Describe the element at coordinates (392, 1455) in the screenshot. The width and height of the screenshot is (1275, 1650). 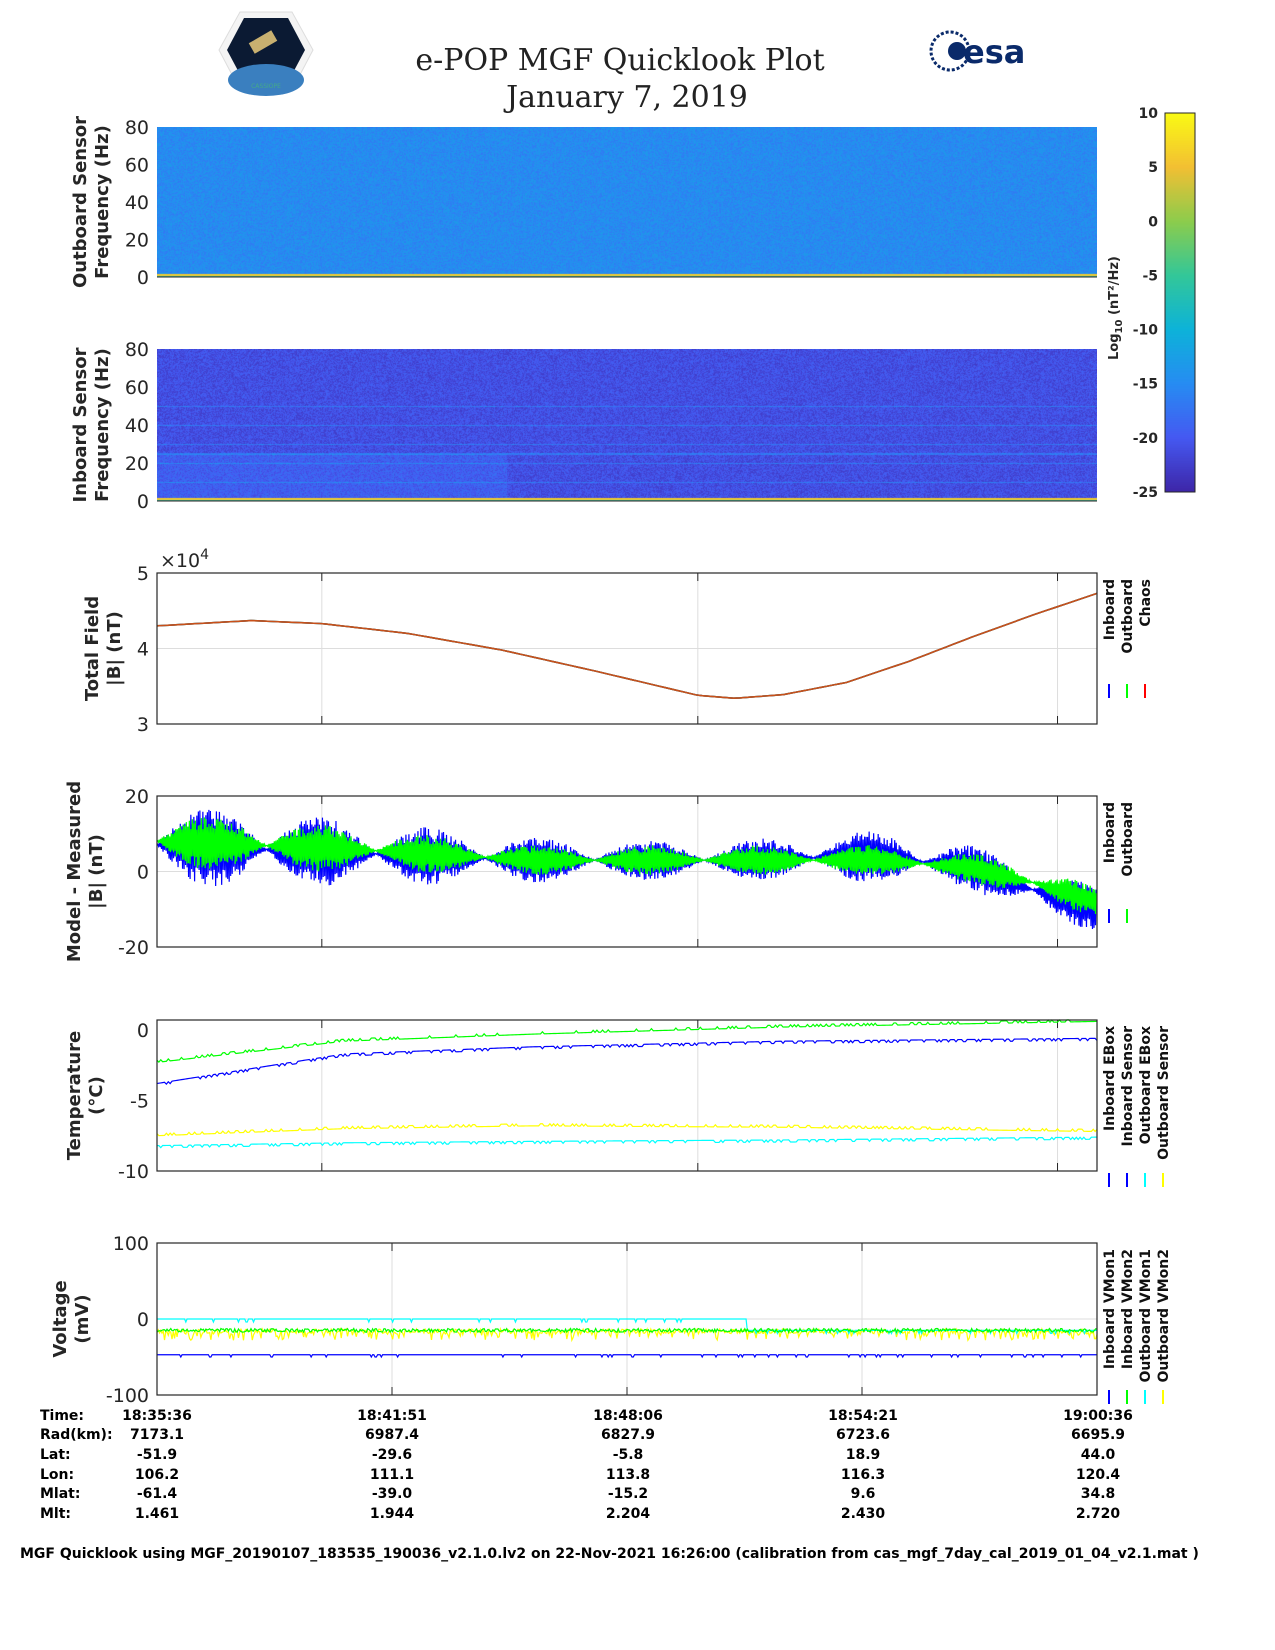
I see `table-cell: -29.6` at that location.